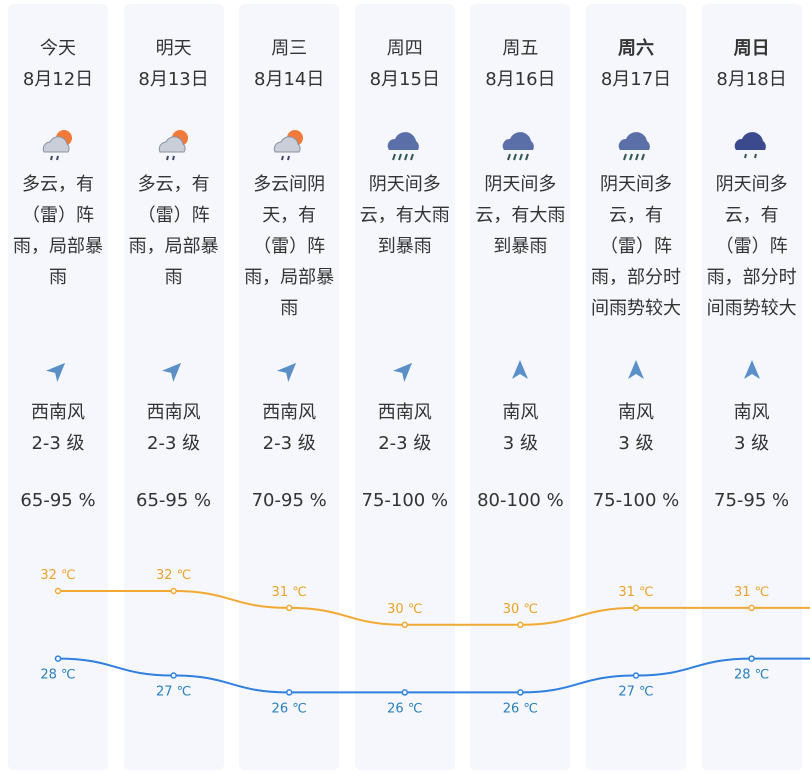 This screenshot has width=810, height=772. Describe the element at coordinates (520, 609) in the screenshot. I see `high-label: 30 ℃` at that location.